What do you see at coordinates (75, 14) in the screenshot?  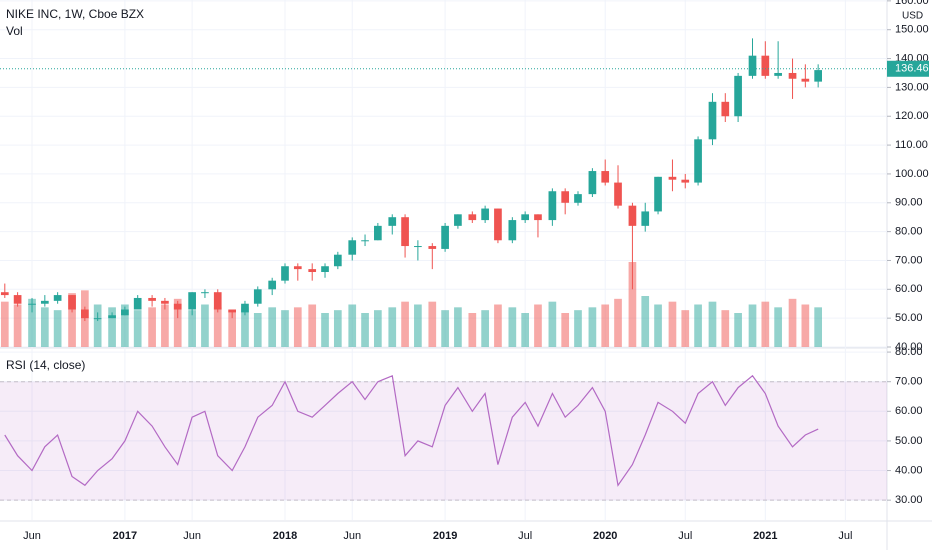 I see `chart-title: NIKE INC, 1W, Cboe BZX` at bounding box center [75, 14].